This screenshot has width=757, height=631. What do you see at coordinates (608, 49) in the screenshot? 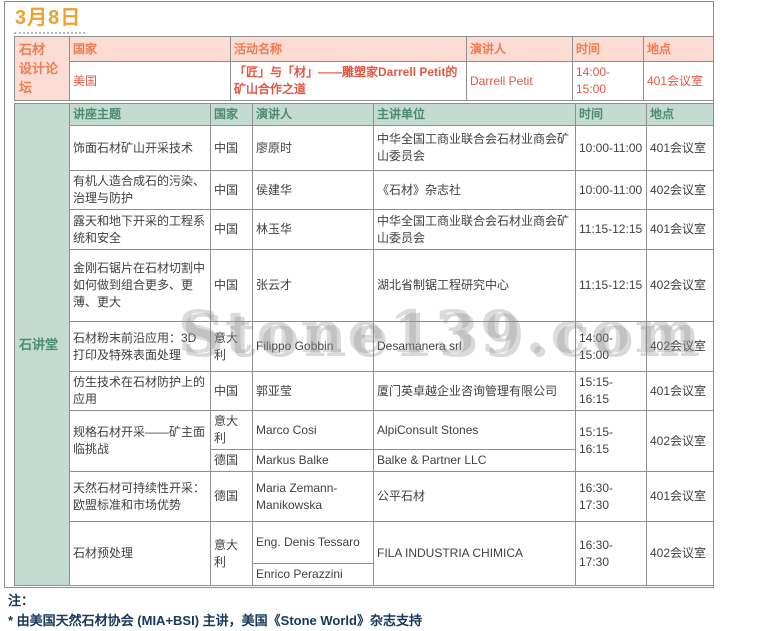
I see `forum-header-time: 时间` at bounding box center [608, 49].